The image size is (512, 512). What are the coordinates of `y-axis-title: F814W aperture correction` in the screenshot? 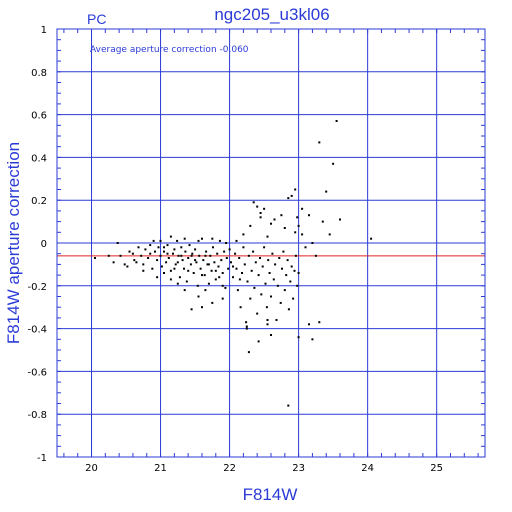 It's located at (13, 243).